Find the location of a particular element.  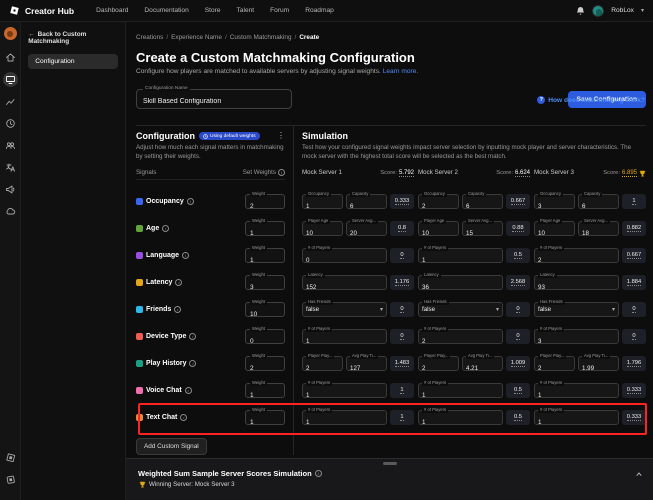

user-menu-caret-icon: ▾ is located at coordinates (642, 11).